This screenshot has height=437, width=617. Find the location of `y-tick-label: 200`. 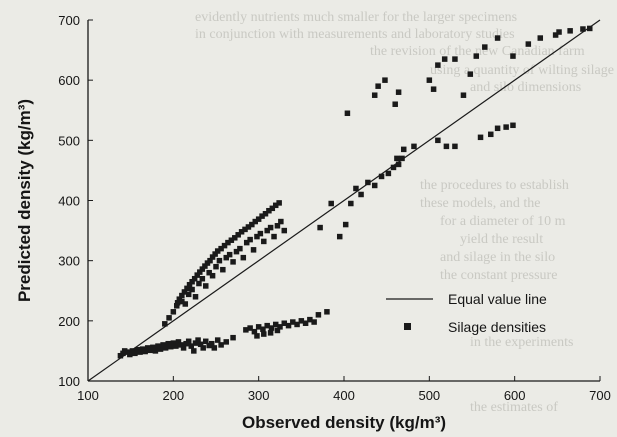

y-tick-label: 200 is located at coordinates (69, 321).